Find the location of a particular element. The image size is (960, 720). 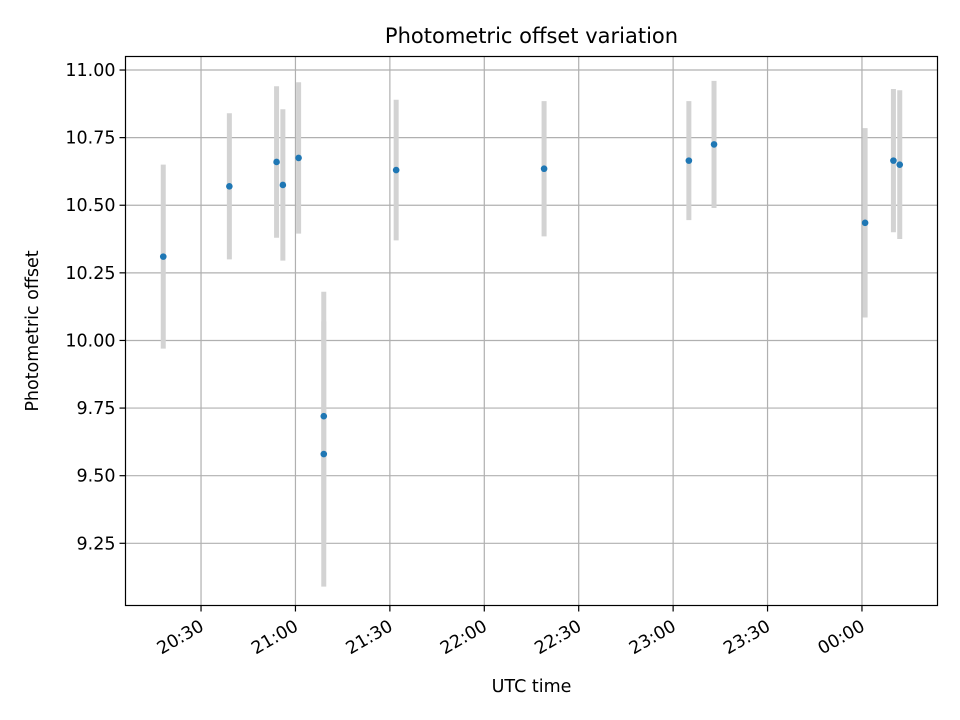

y-axis-ticks: 9.25 9.50 9.75 10.00 10.25 10.50 10.75 11.00 is located at coordinates (95, 307).